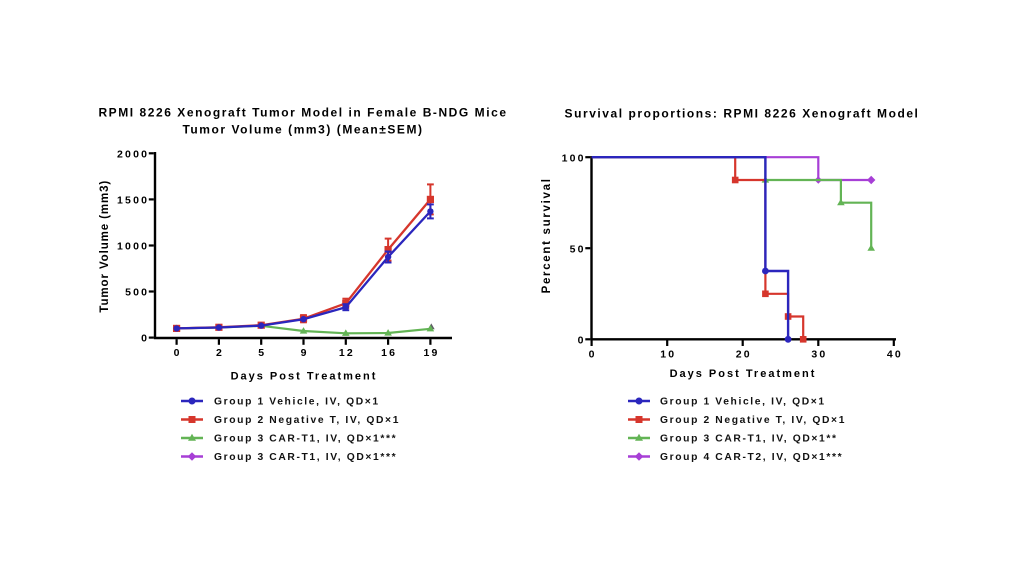  What do you see at coordinates (262, 353) in the screenshot?
I see `svg-text: 5` at bounding box center [262, 353].